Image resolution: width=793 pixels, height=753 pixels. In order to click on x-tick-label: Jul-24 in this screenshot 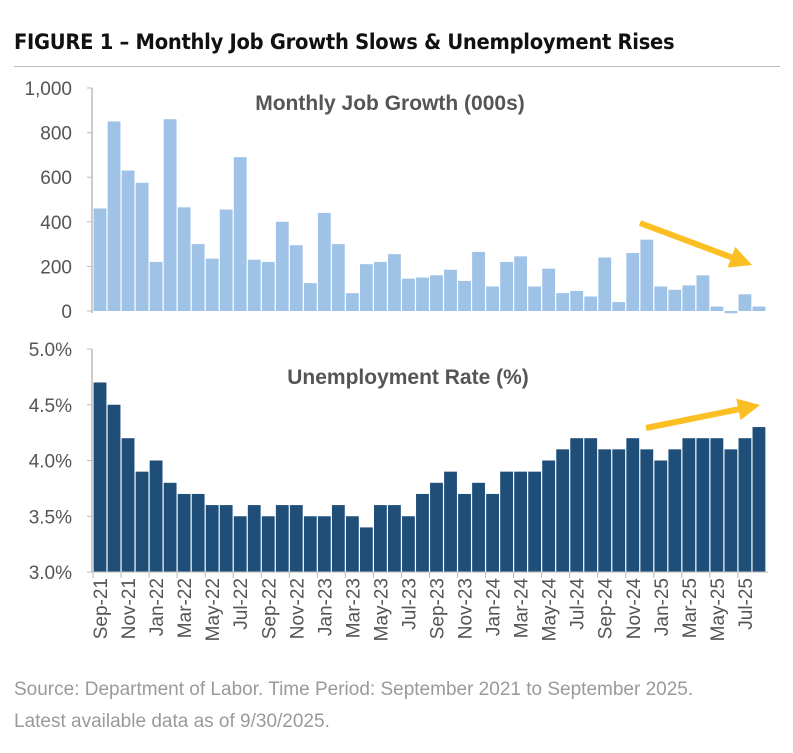, I will do `click(578, 604)`.